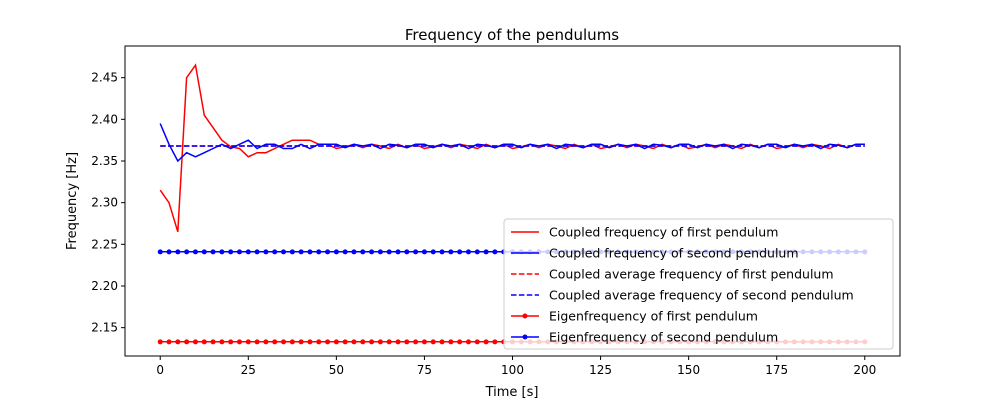  Describe the element at coordinates (512, 370) in the screenshot. I see `x-tick-label: 100` at that location.